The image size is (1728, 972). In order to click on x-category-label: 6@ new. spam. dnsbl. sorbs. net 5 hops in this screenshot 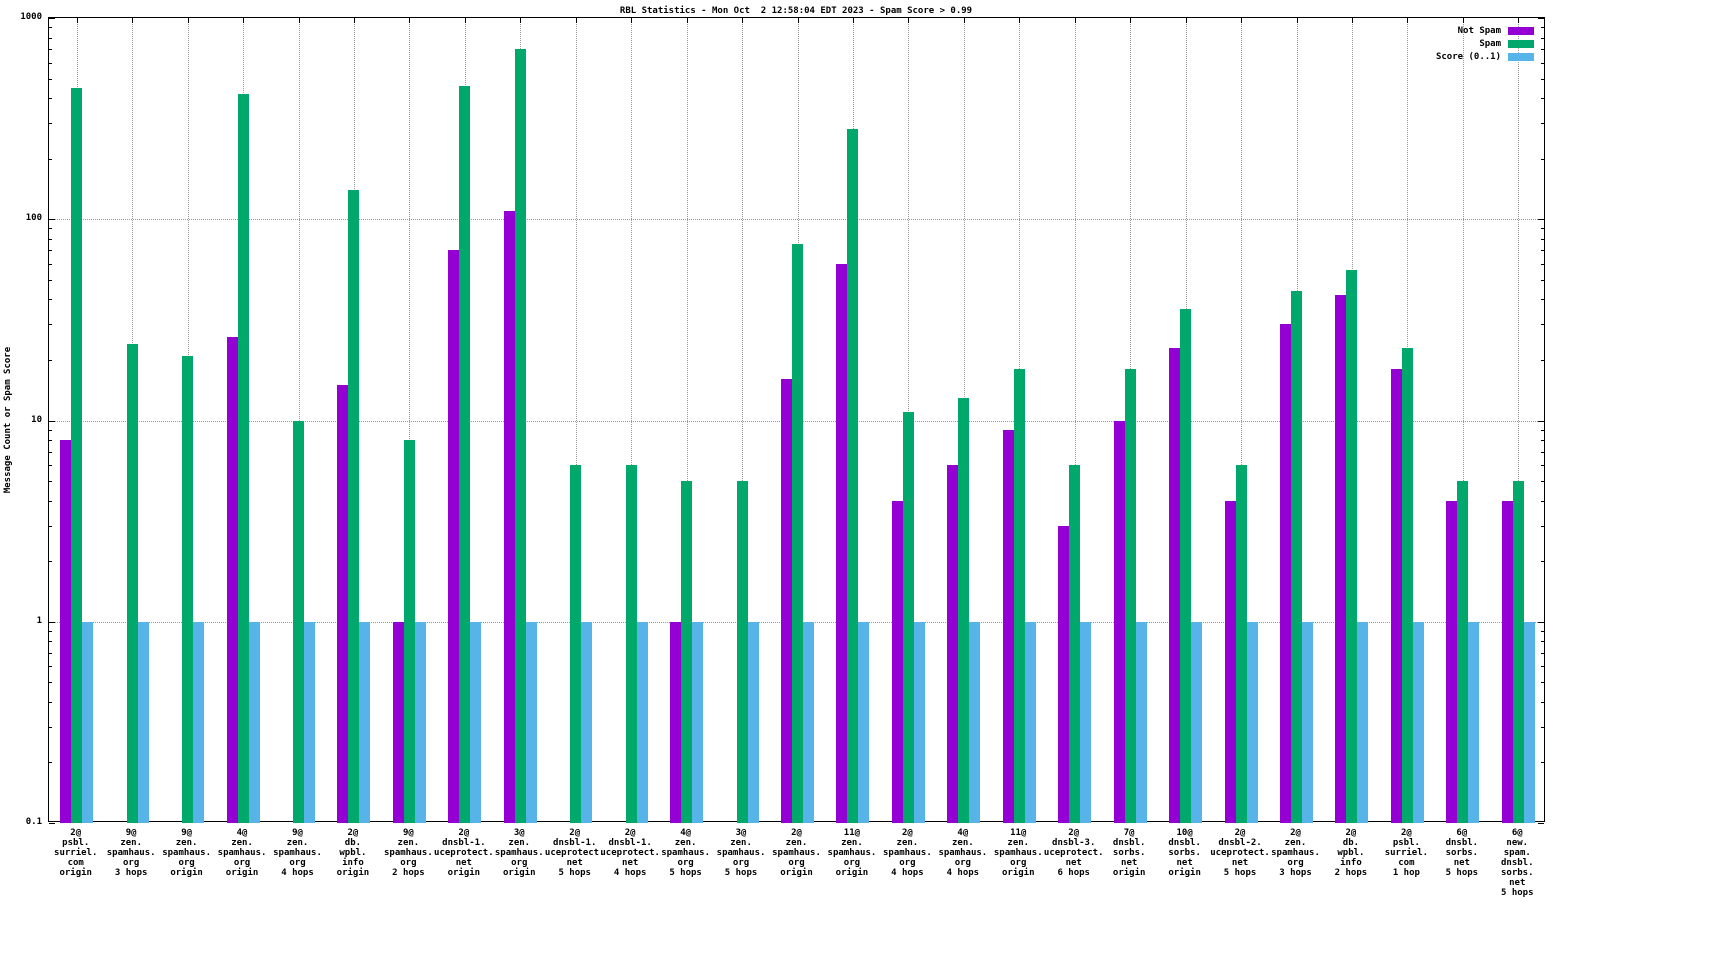, I will do `click(1517, 863)`.